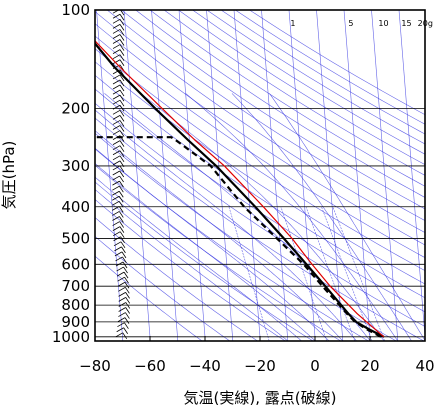  Describe the element at coordinates (383, 23) in the screenshot. I see `mixing-ratio-label: 10` at that location.